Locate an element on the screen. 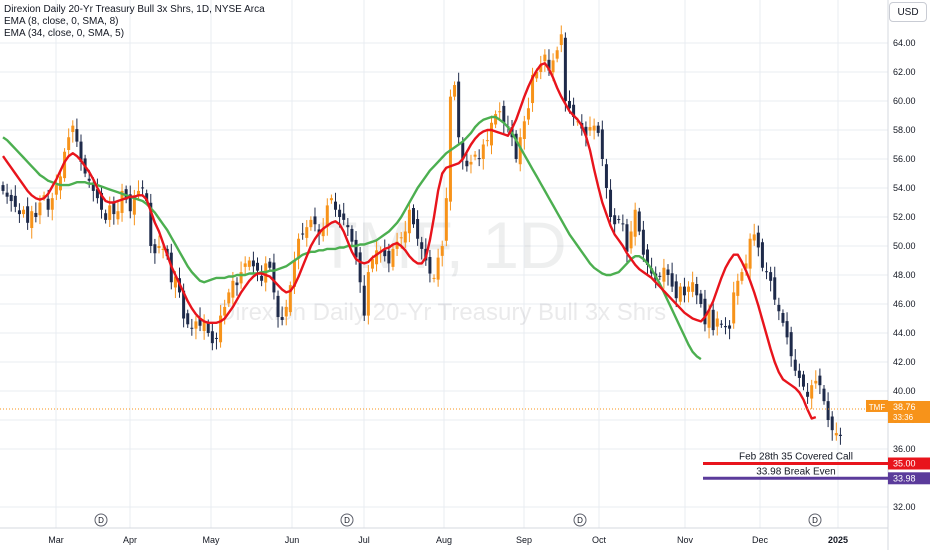 The height and width of the screenshot is (550, 932). y-tick-label: 50.00 is located at coordinates (904, 246).